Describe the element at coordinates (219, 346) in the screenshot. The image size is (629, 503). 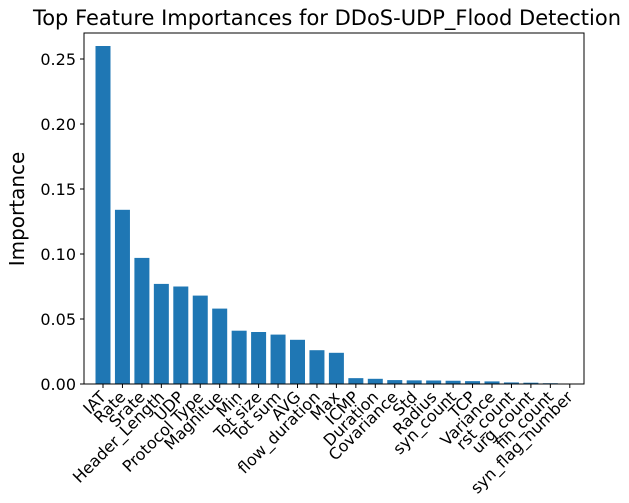
I see `bar-magnitue` at that location.